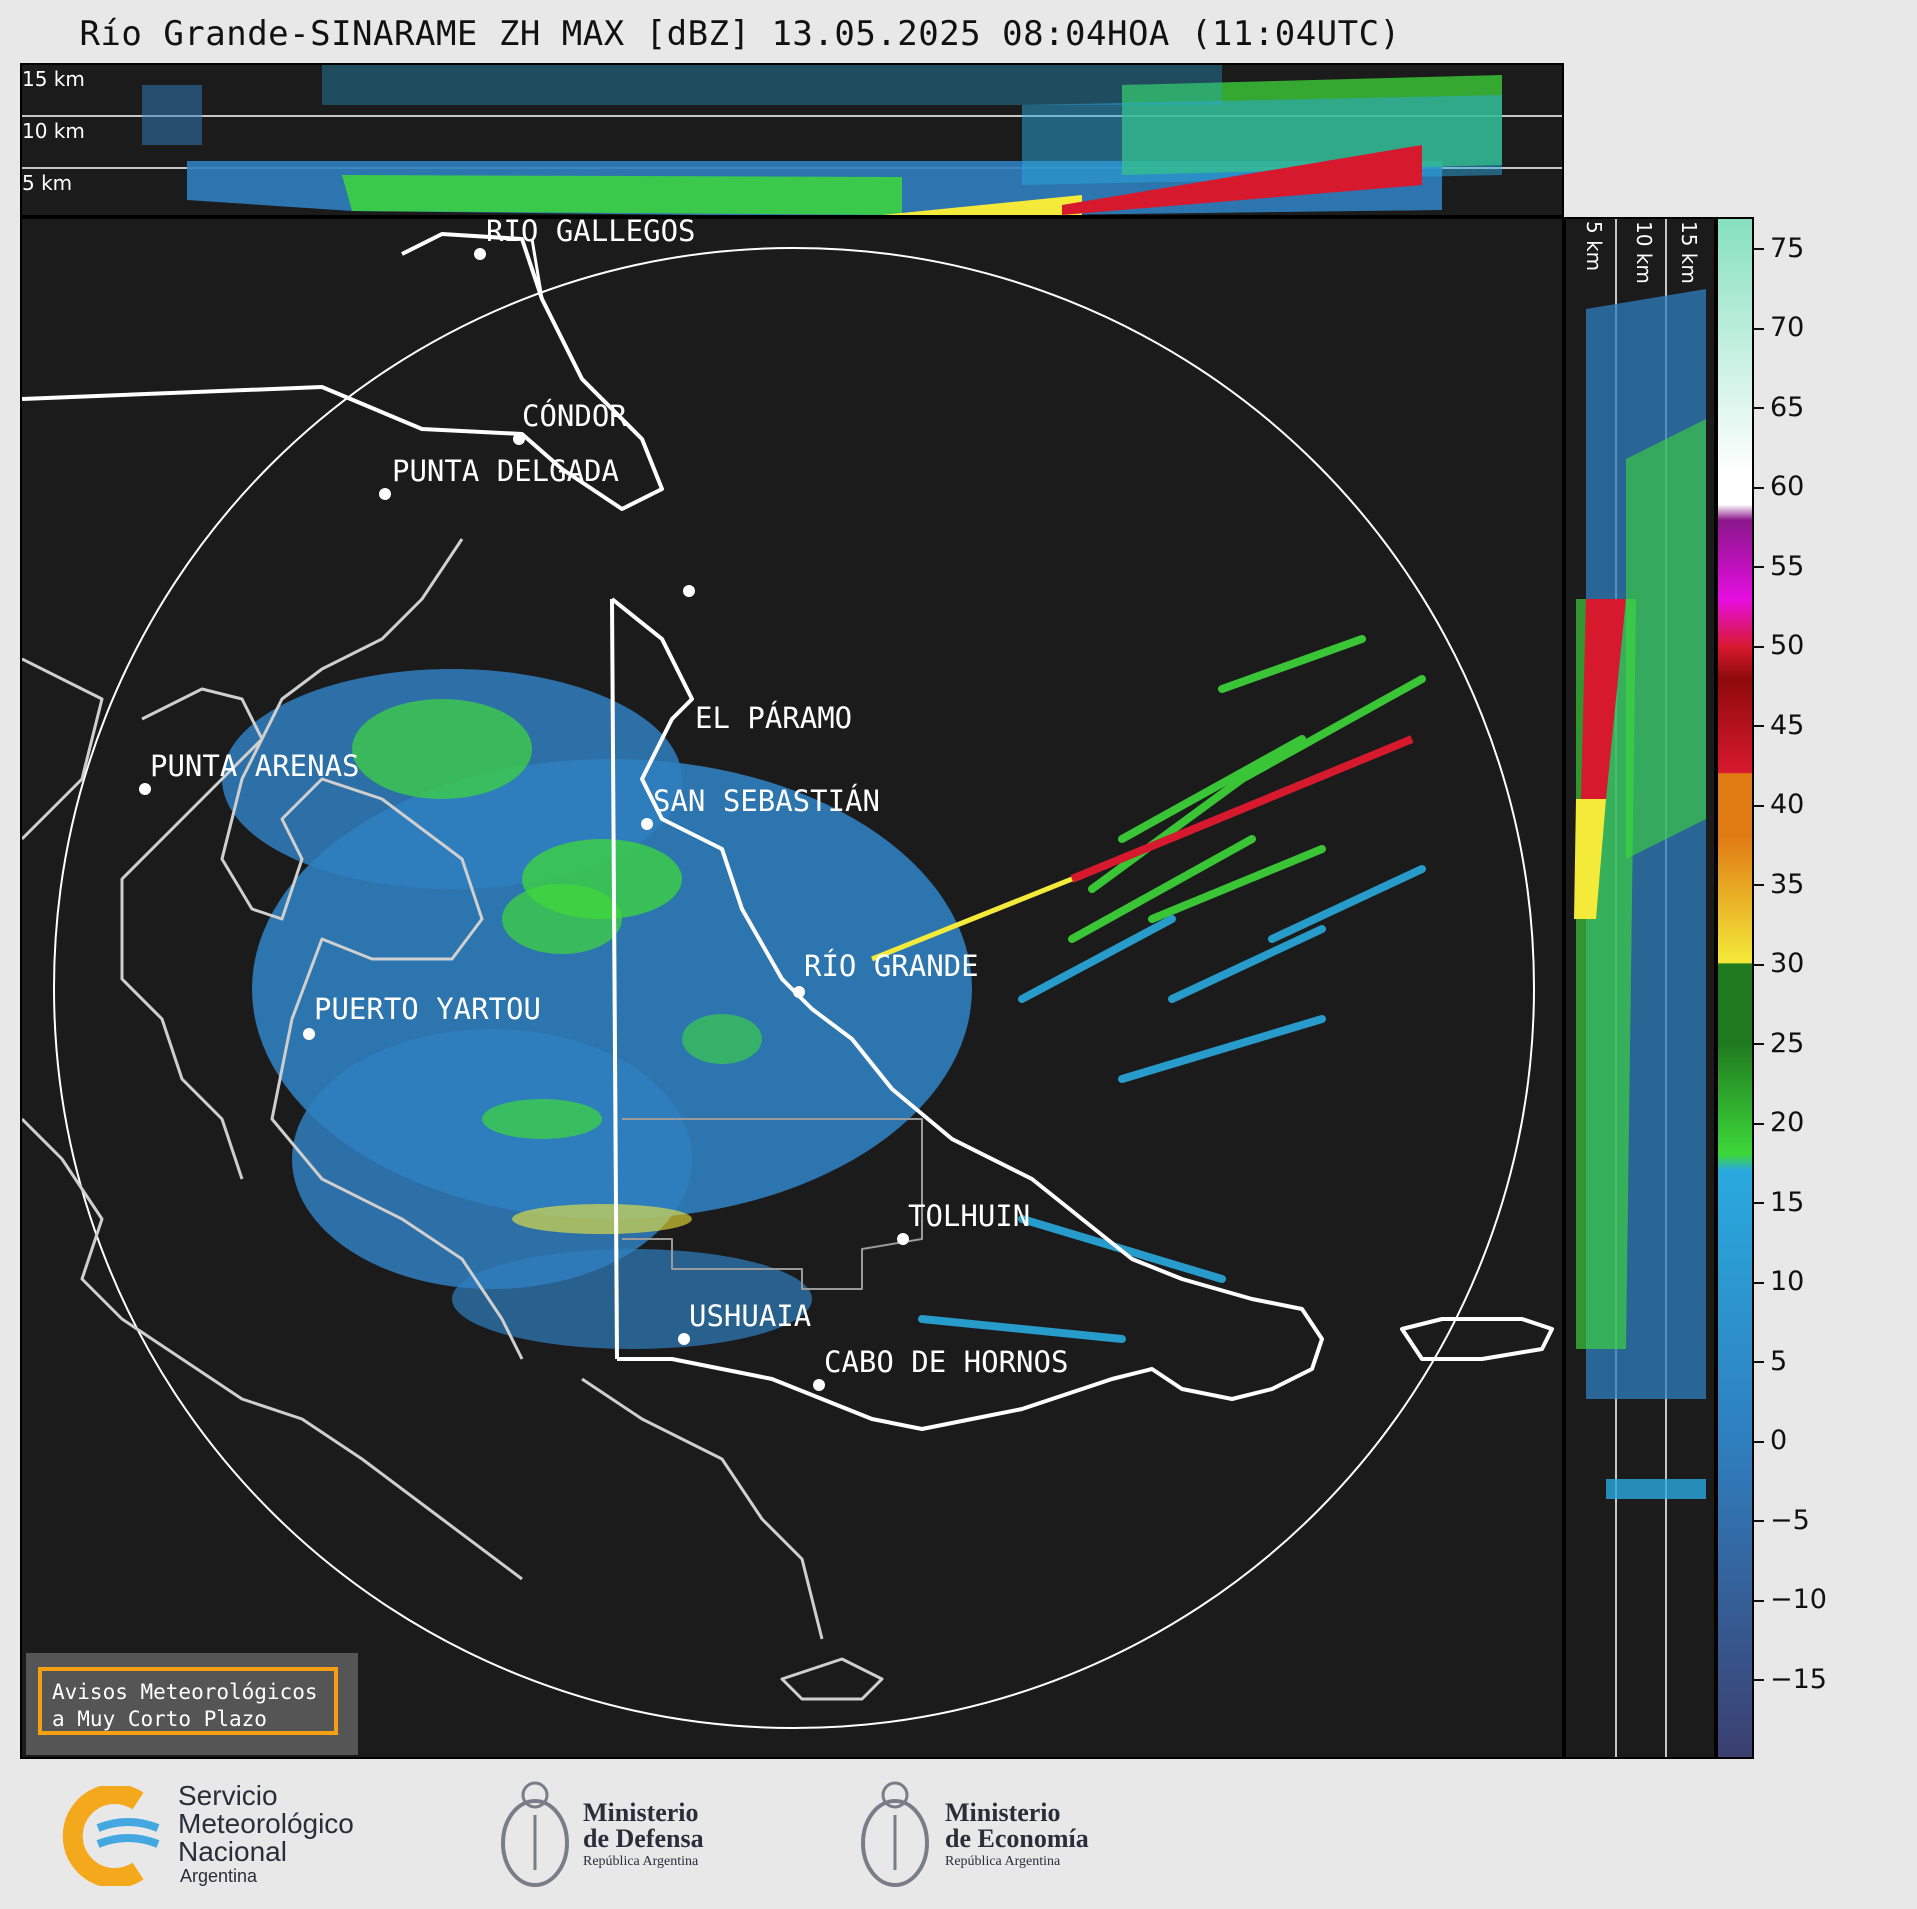 This screenshot has height=1909, width=1917. I want to click on height-label-5km-vertical: 5 km, so click(1594, 246).